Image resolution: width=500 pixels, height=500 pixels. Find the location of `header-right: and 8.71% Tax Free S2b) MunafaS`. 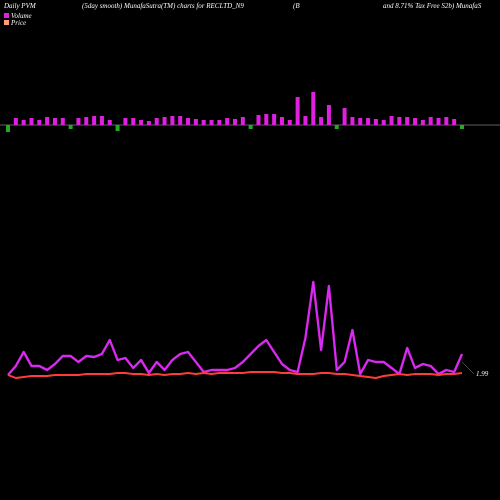

header-right: and 8.71% Tax Free S2b) MunafaS is located at coordinates (432, 6).